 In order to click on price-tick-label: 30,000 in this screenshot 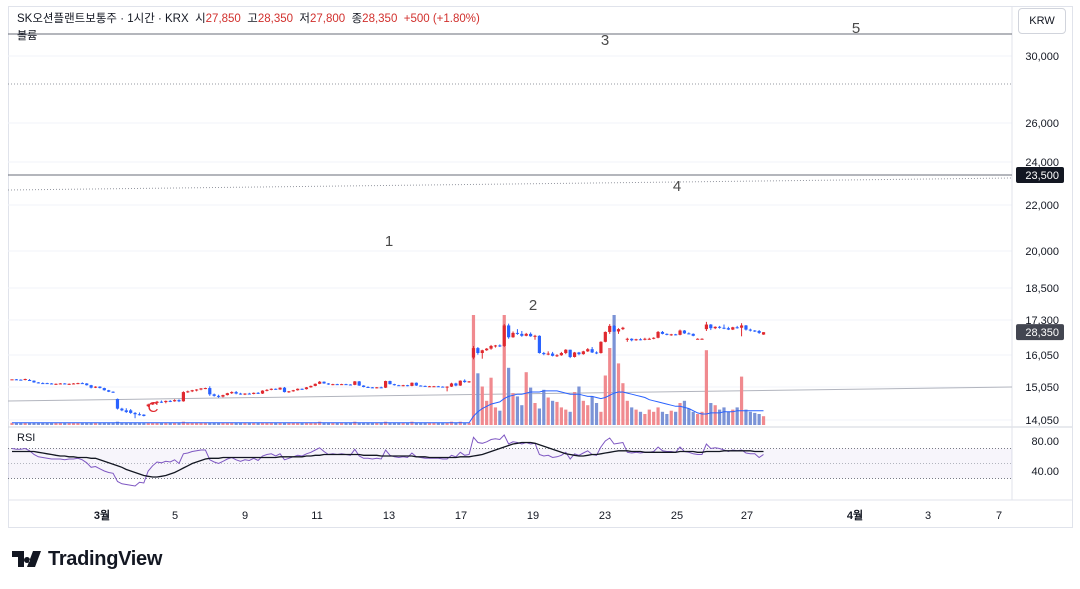, I will do `click(1042, 57)`.